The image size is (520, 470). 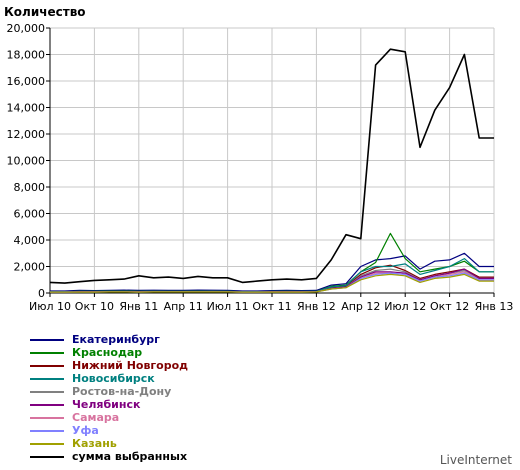 What do you see at coordinates (26, 108) in the screenshot?
I see `y-tick-label: 14,000` at bounding box center [26, 108].